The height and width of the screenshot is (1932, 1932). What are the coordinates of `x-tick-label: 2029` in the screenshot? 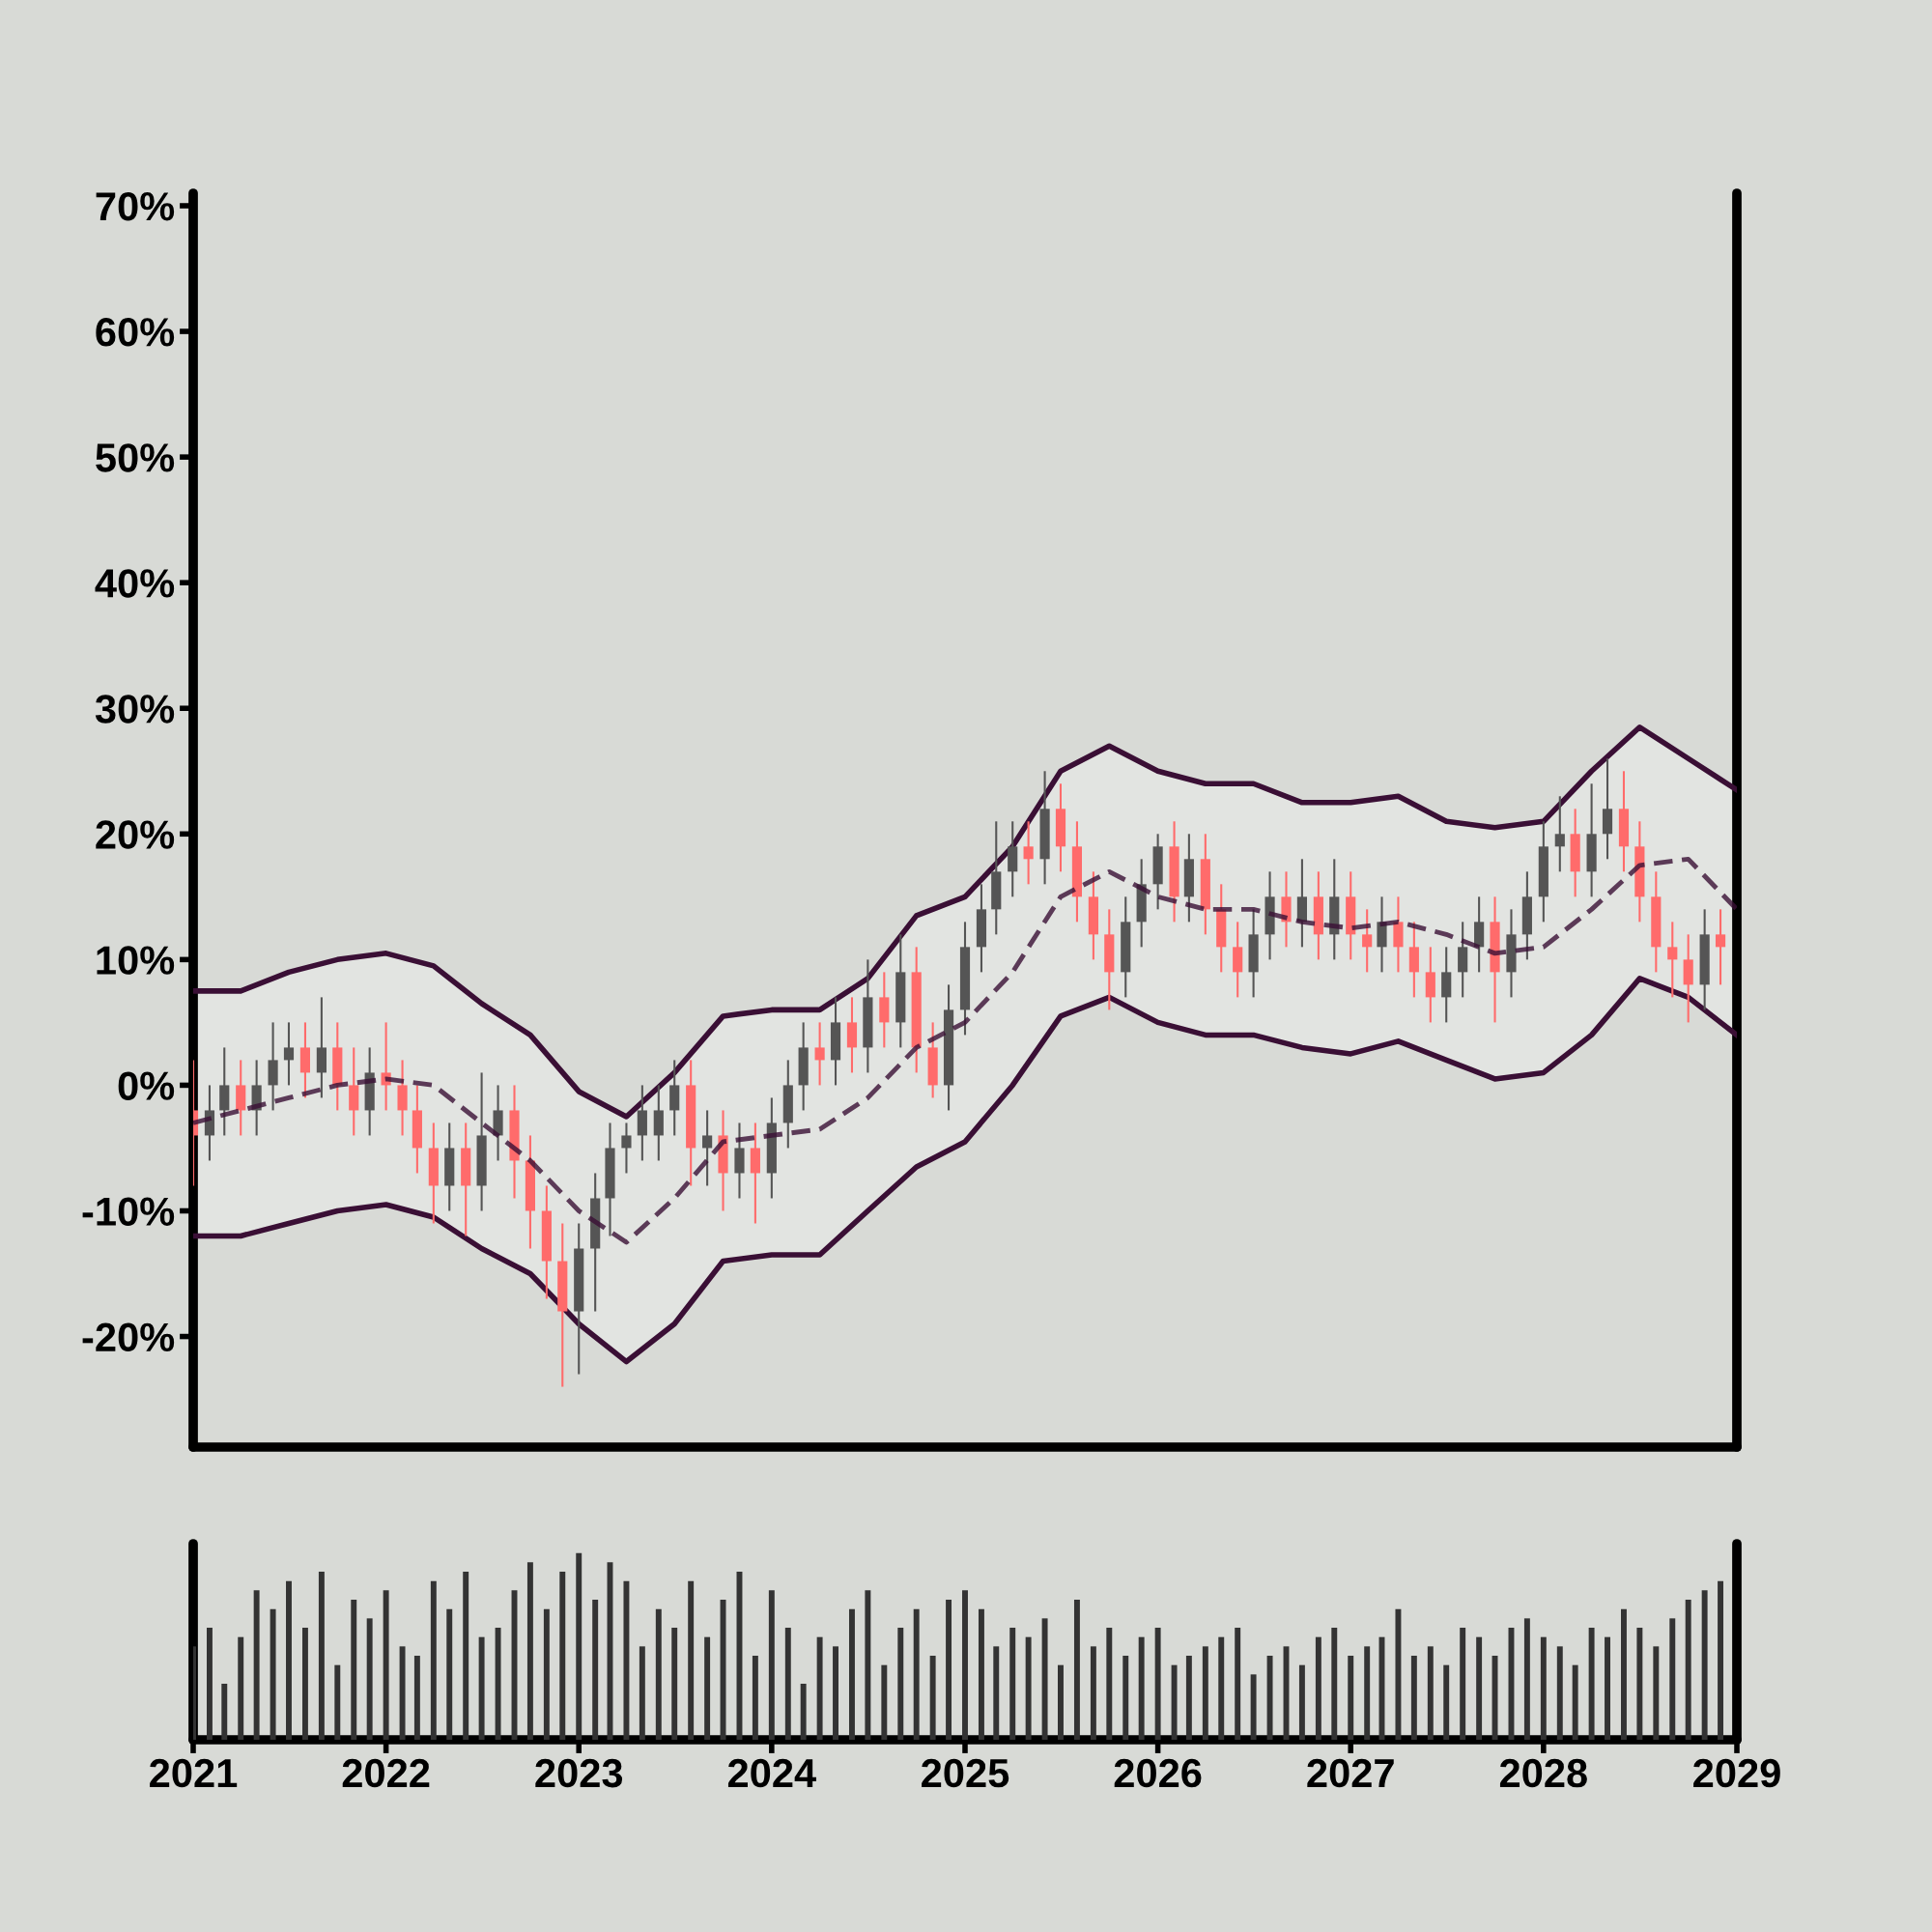 It's located at (1736, 1773).